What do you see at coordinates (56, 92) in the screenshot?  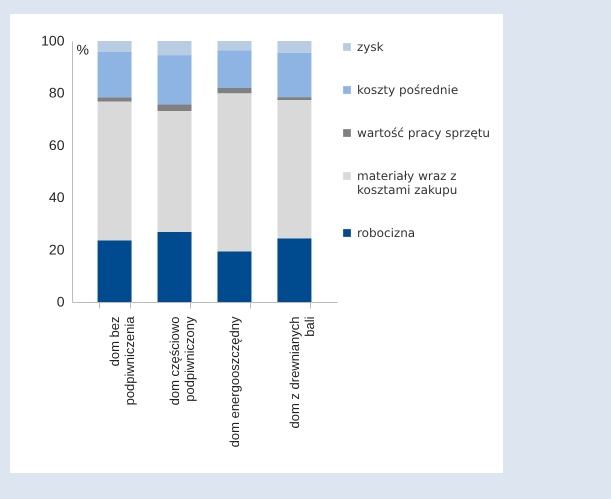 I see `y-tick-label: 80` at bounding box center [56, 92].